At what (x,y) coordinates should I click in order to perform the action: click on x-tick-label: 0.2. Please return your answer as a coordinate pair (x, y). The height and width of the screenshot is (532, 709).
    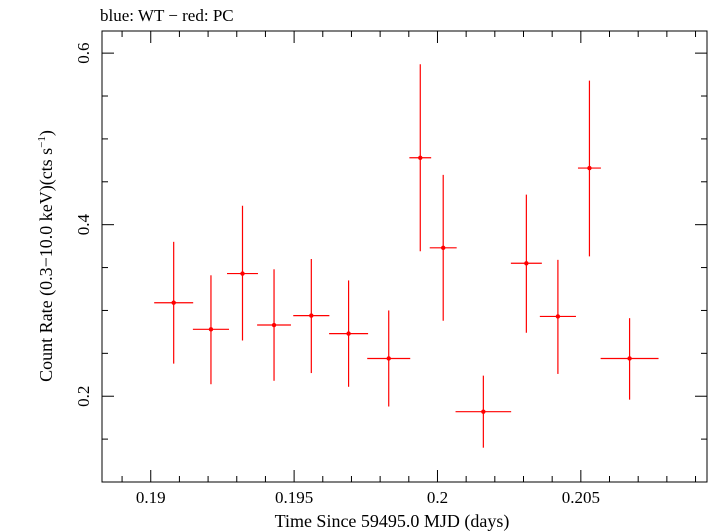
    Looking at the image, I should click on (437, 497).